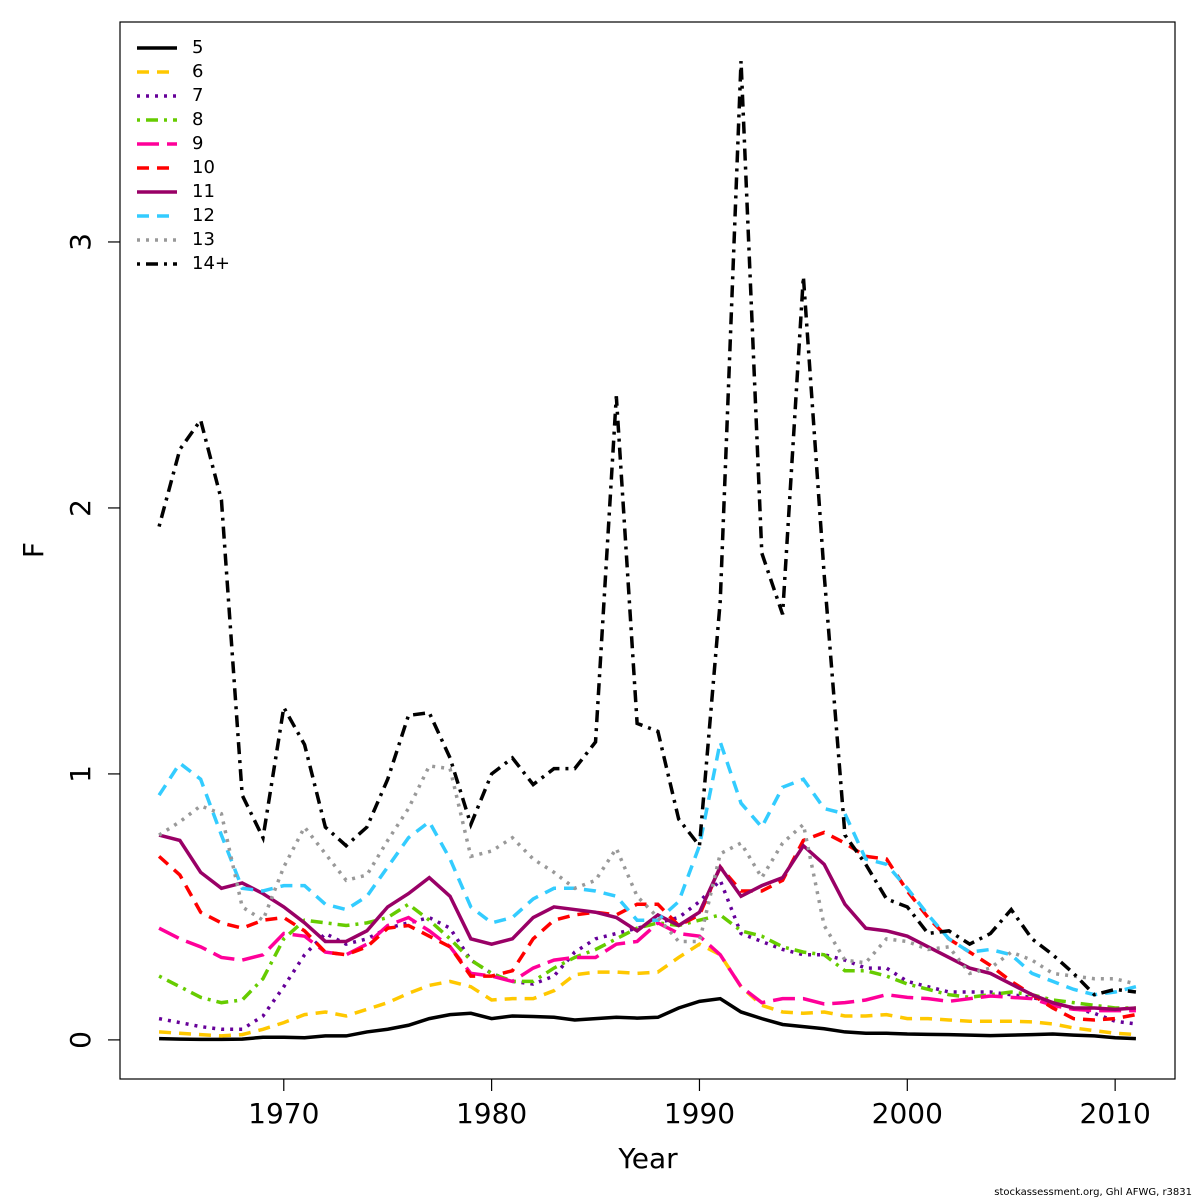  I want to click on legend-label: 8, so click(197, 119).